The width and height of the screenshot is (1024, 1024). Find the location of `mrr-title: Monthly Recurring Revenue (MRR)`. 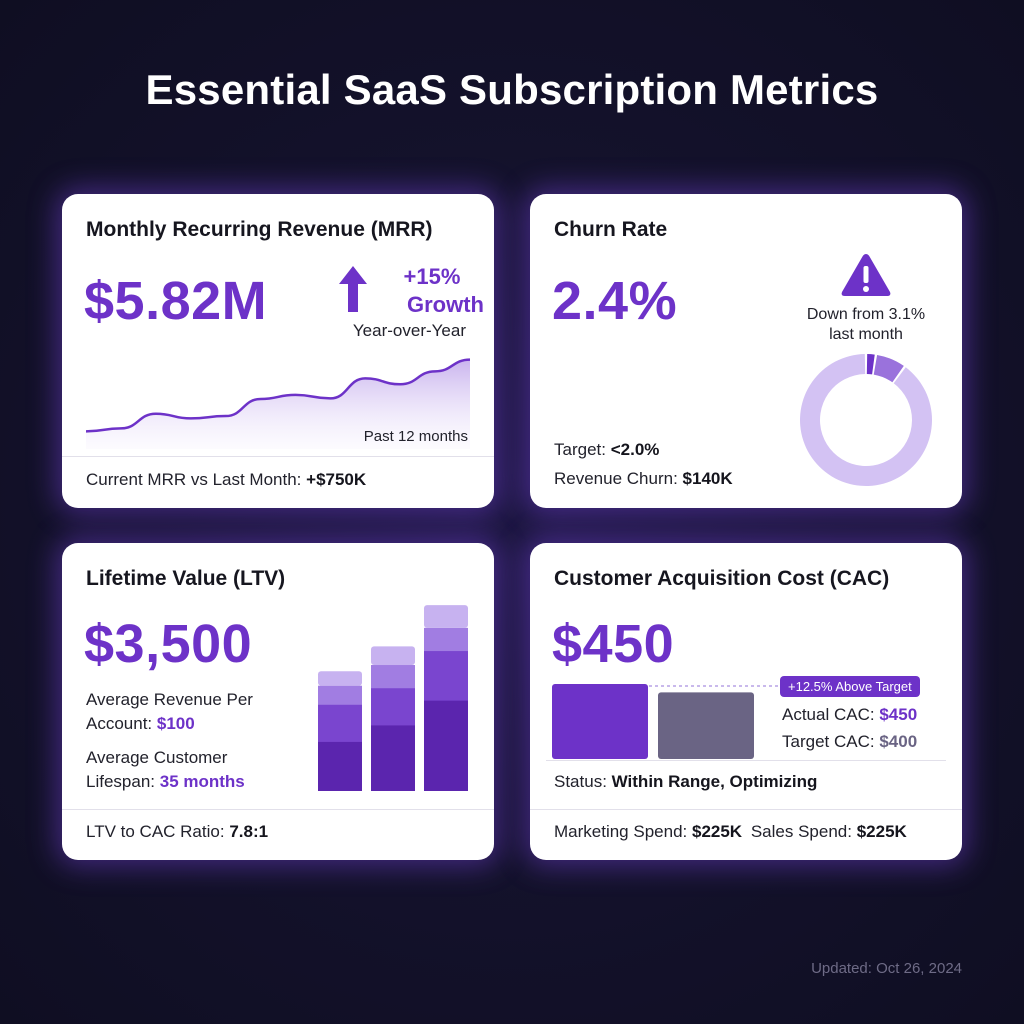

mrr-title: Monthly Recurring Revenue (MRR) is located at coordinates (259, 229).